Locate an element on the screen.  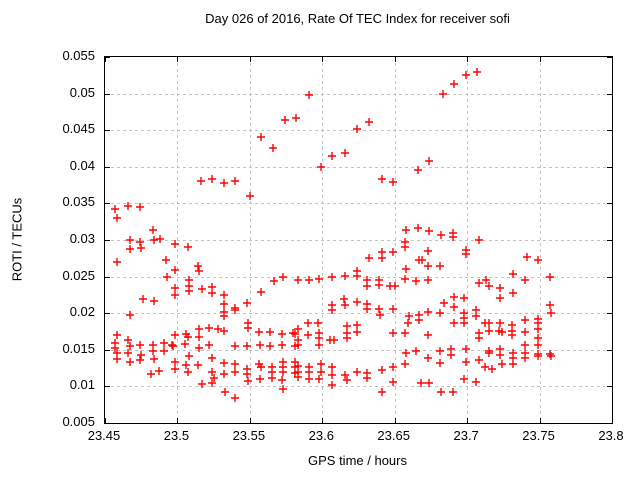
y-tick-label-0.025: 0.025 is located at coordinates (78, 275).